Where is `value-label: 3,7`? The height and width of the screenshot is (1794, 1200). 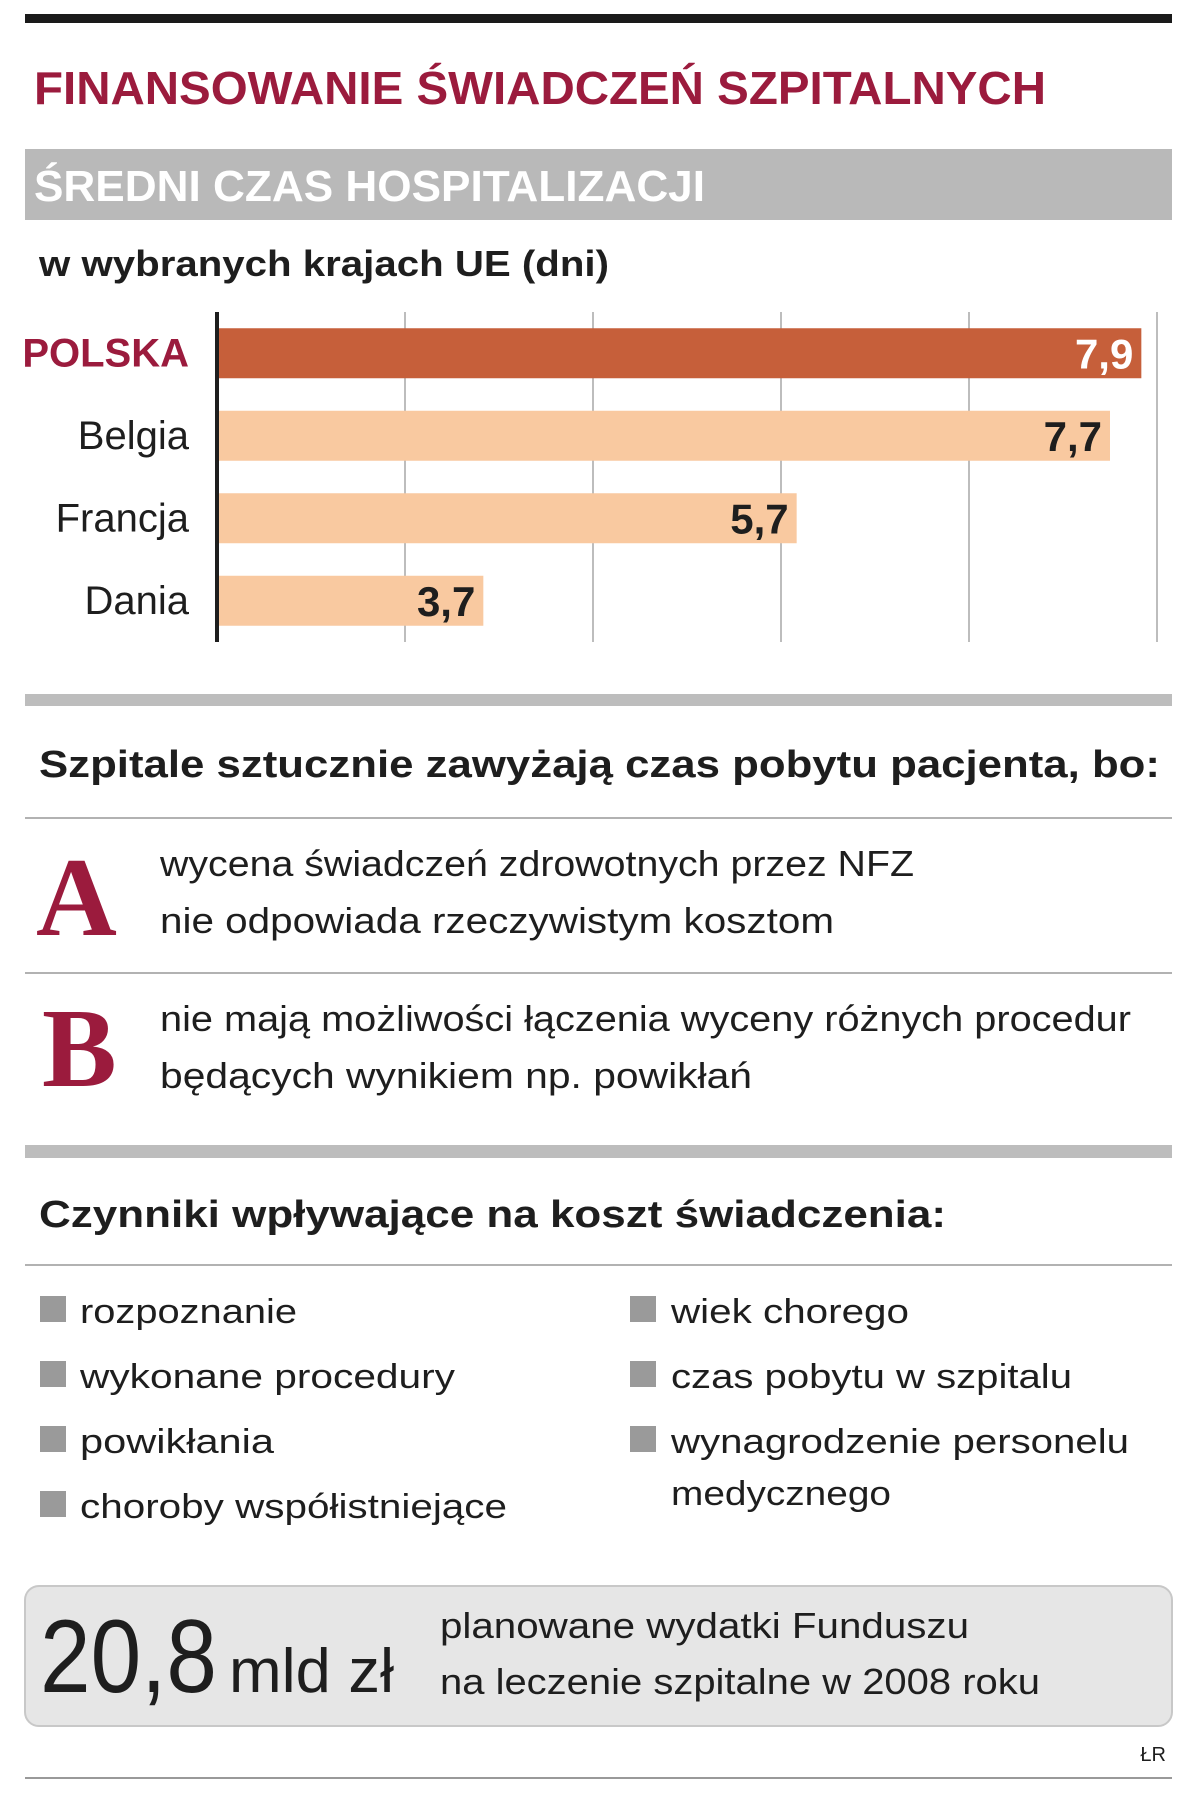
value-label: 3,7 is located at coordinates (446, 601).